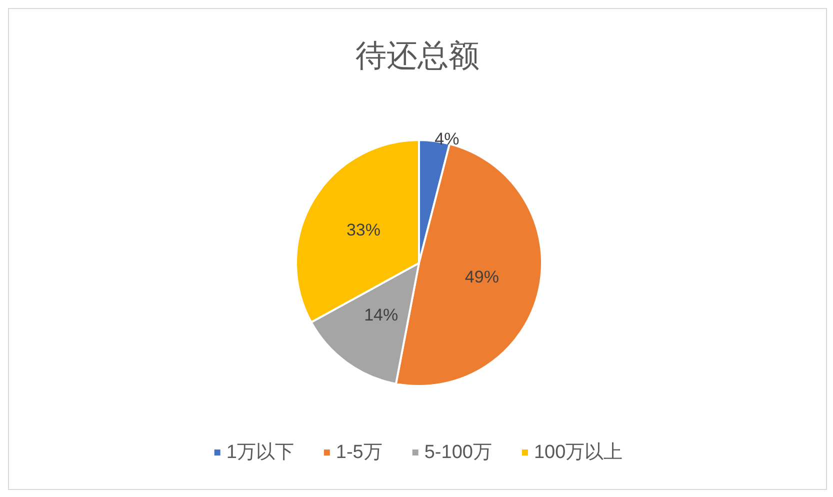  Describe the element at coordinates (359, 452) in the screenshot. I see `legend-label: 1-5万` at that location.